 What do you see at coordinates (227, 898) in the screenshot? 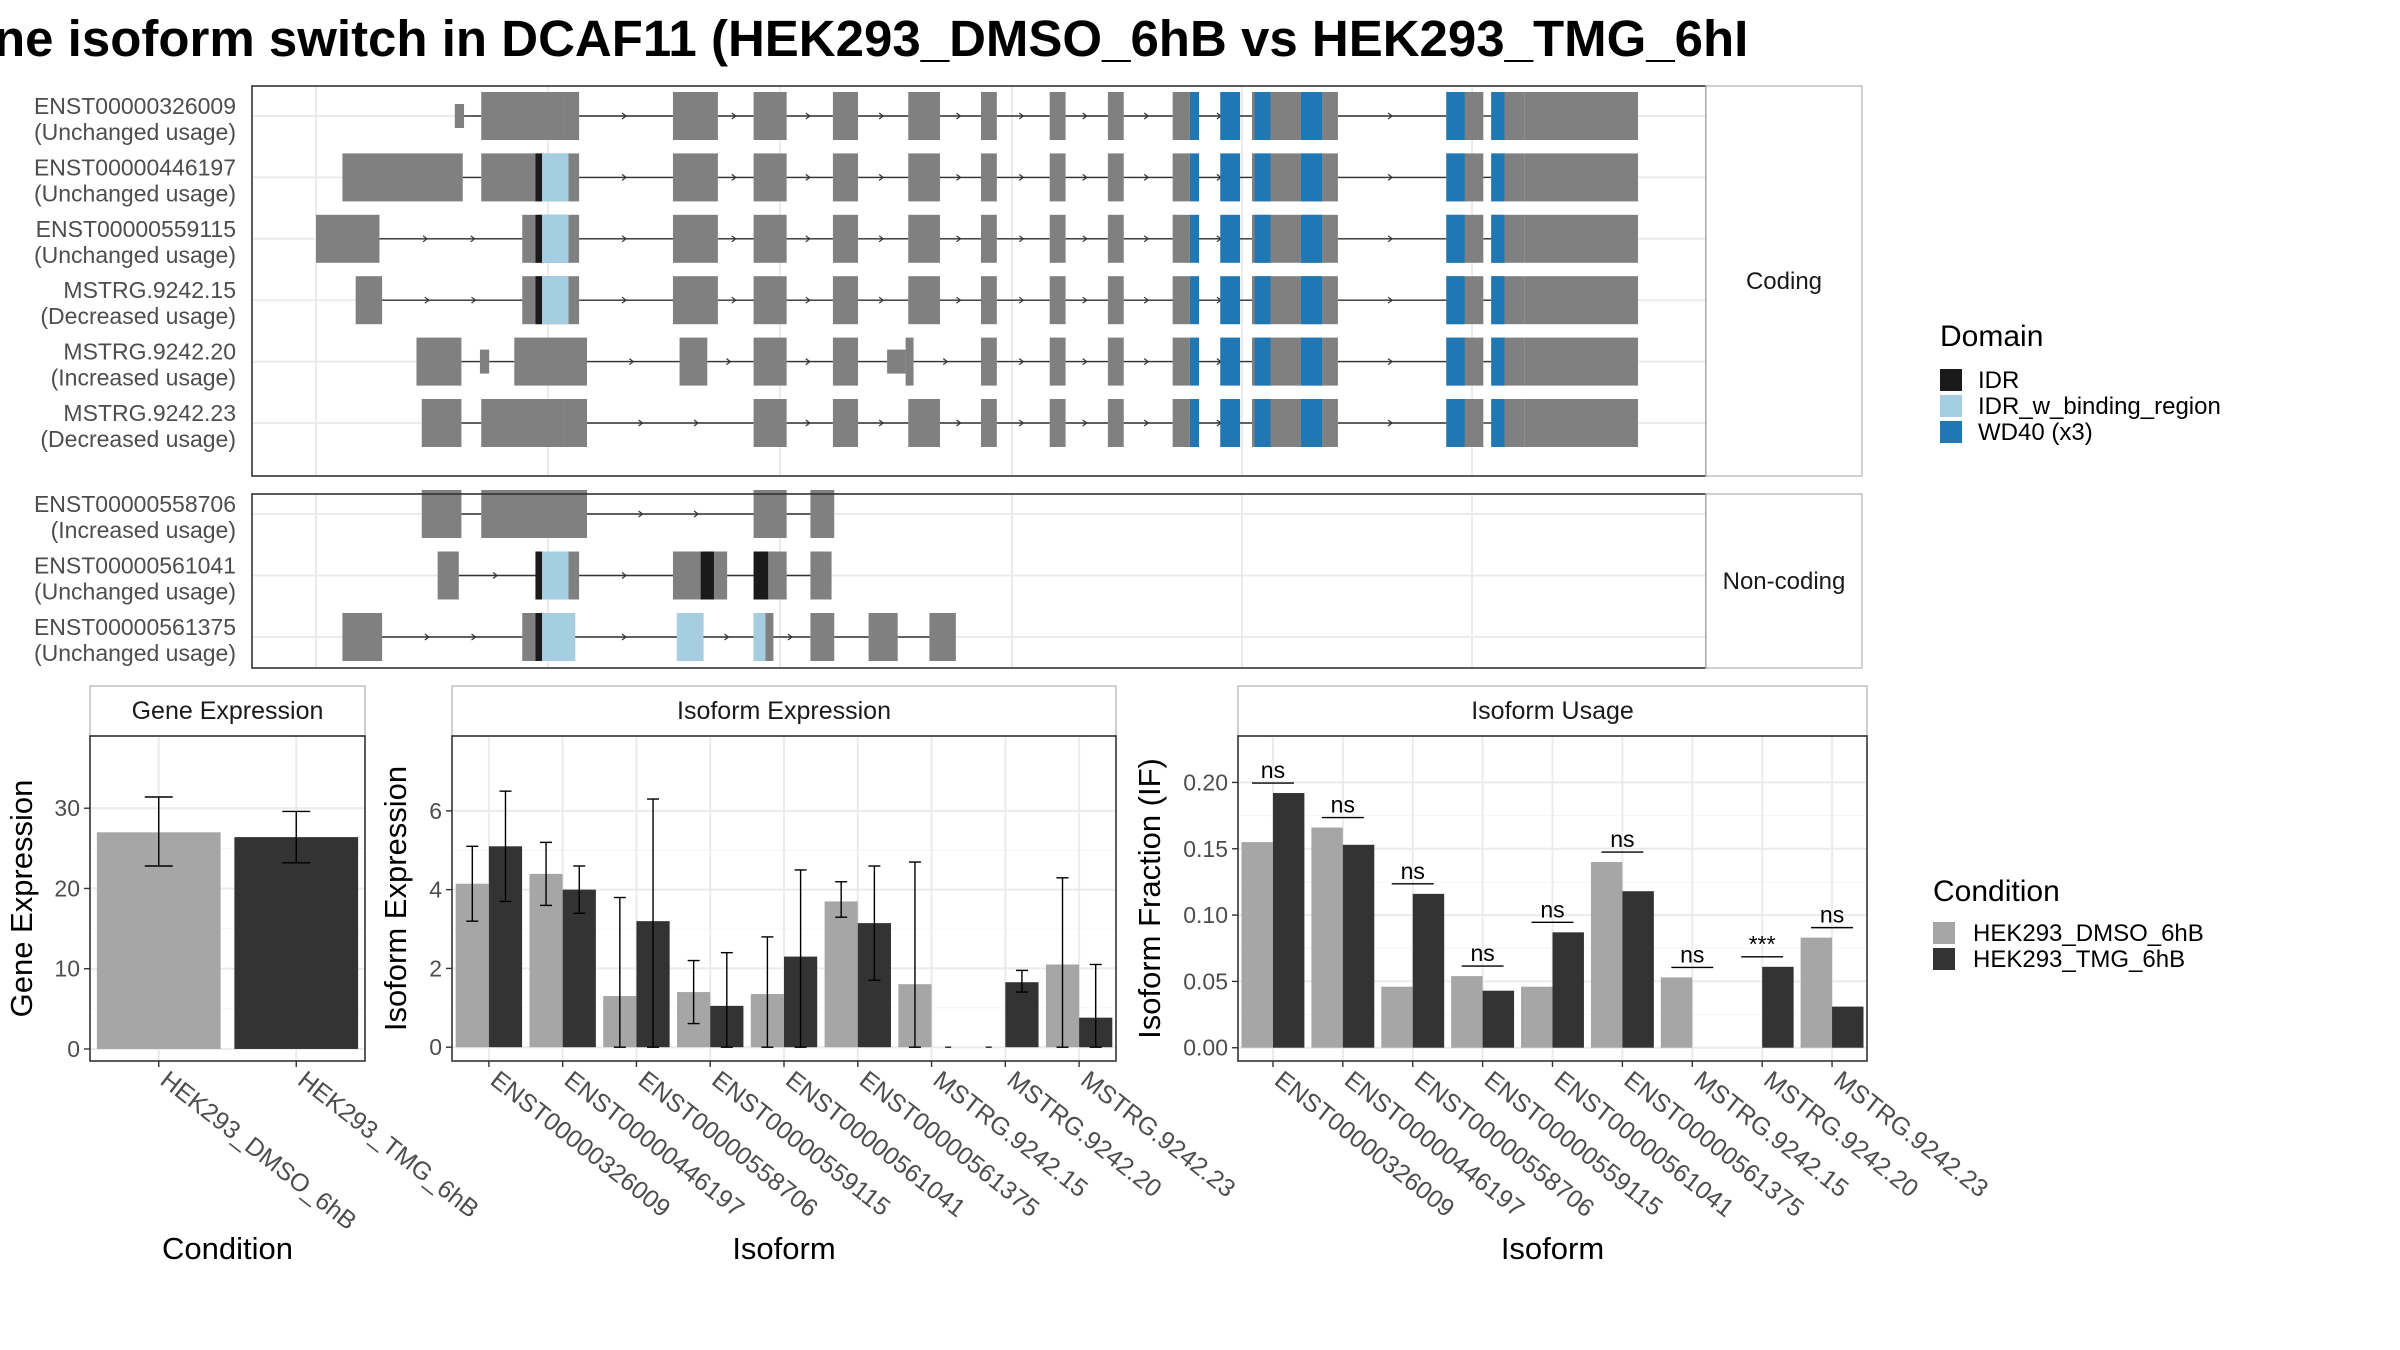
I see `panel-border` at bounding box center [227, 898].